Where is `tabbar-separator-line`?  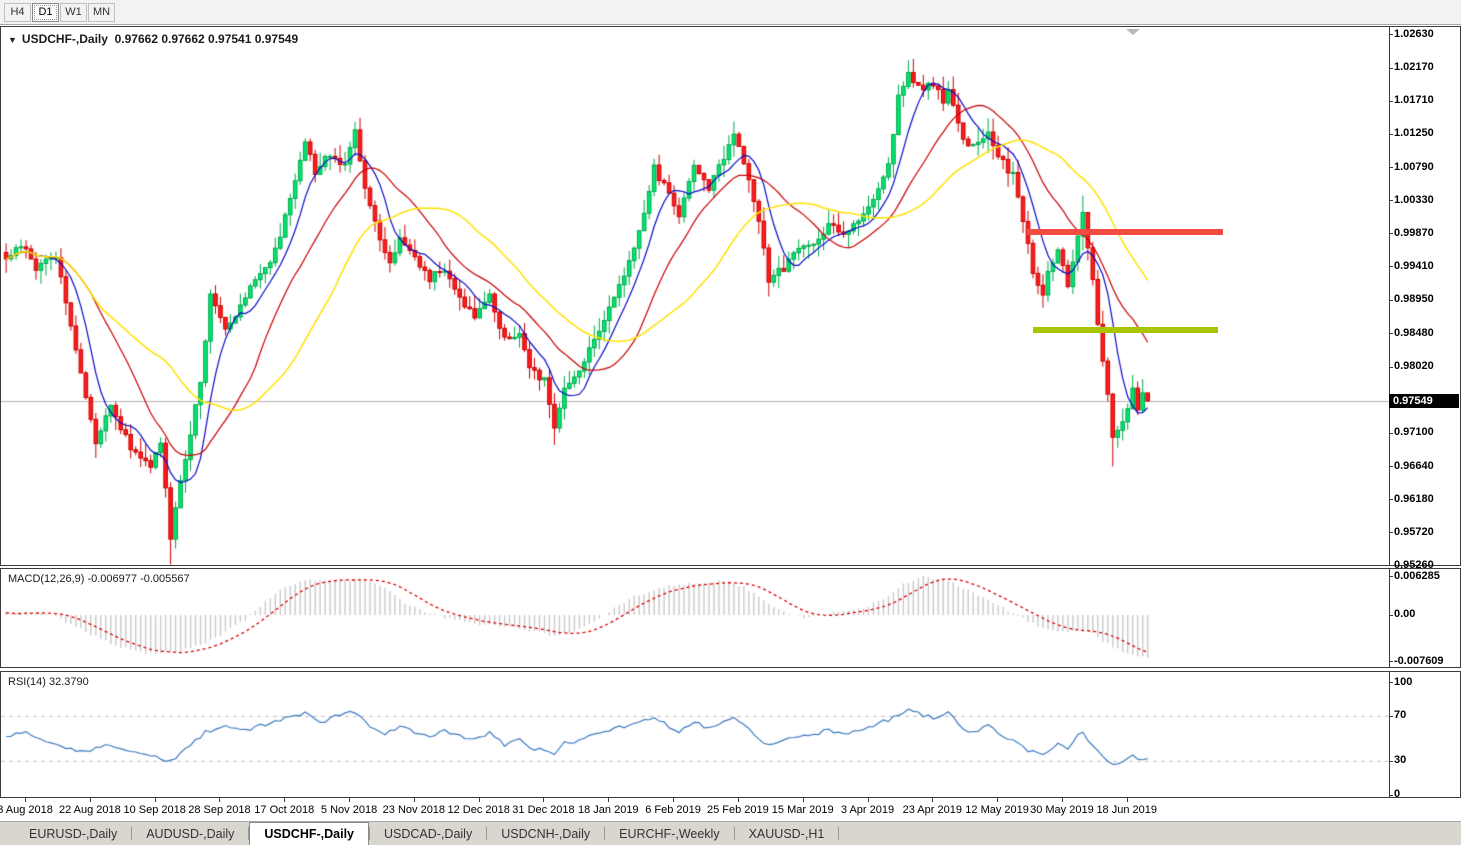 tabbar-separator-line is located at coordinates (730, 821).